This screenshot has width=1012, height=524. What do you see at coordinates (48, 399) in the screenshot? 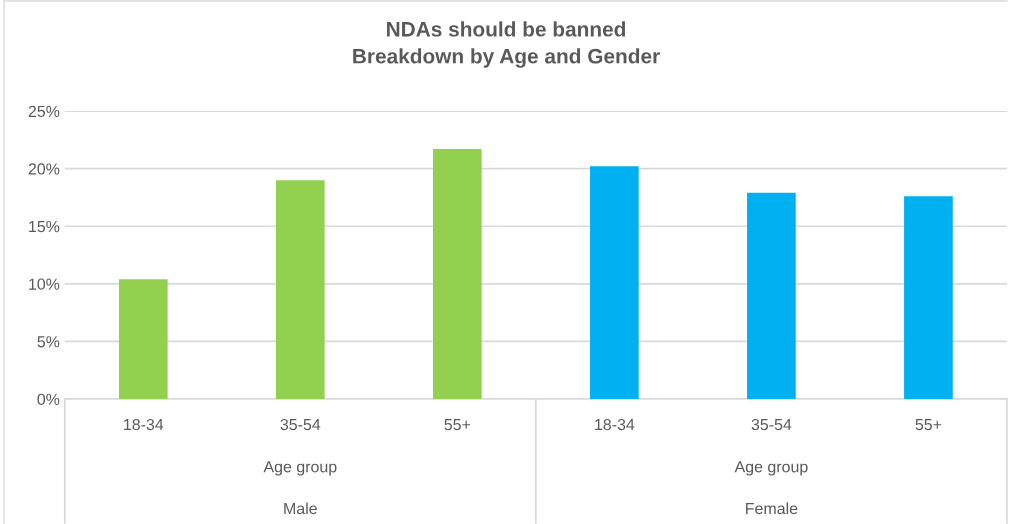
I see `y-tick-label: 0%` at bounding box center [48, 399].